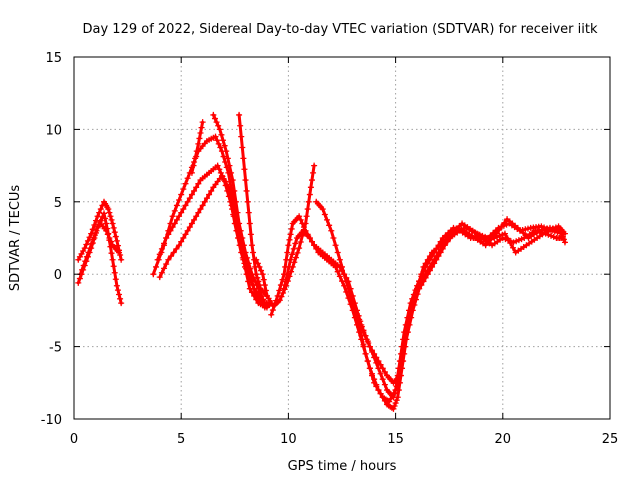  I want to click on x-tick-label: 25, so click(610, 439).